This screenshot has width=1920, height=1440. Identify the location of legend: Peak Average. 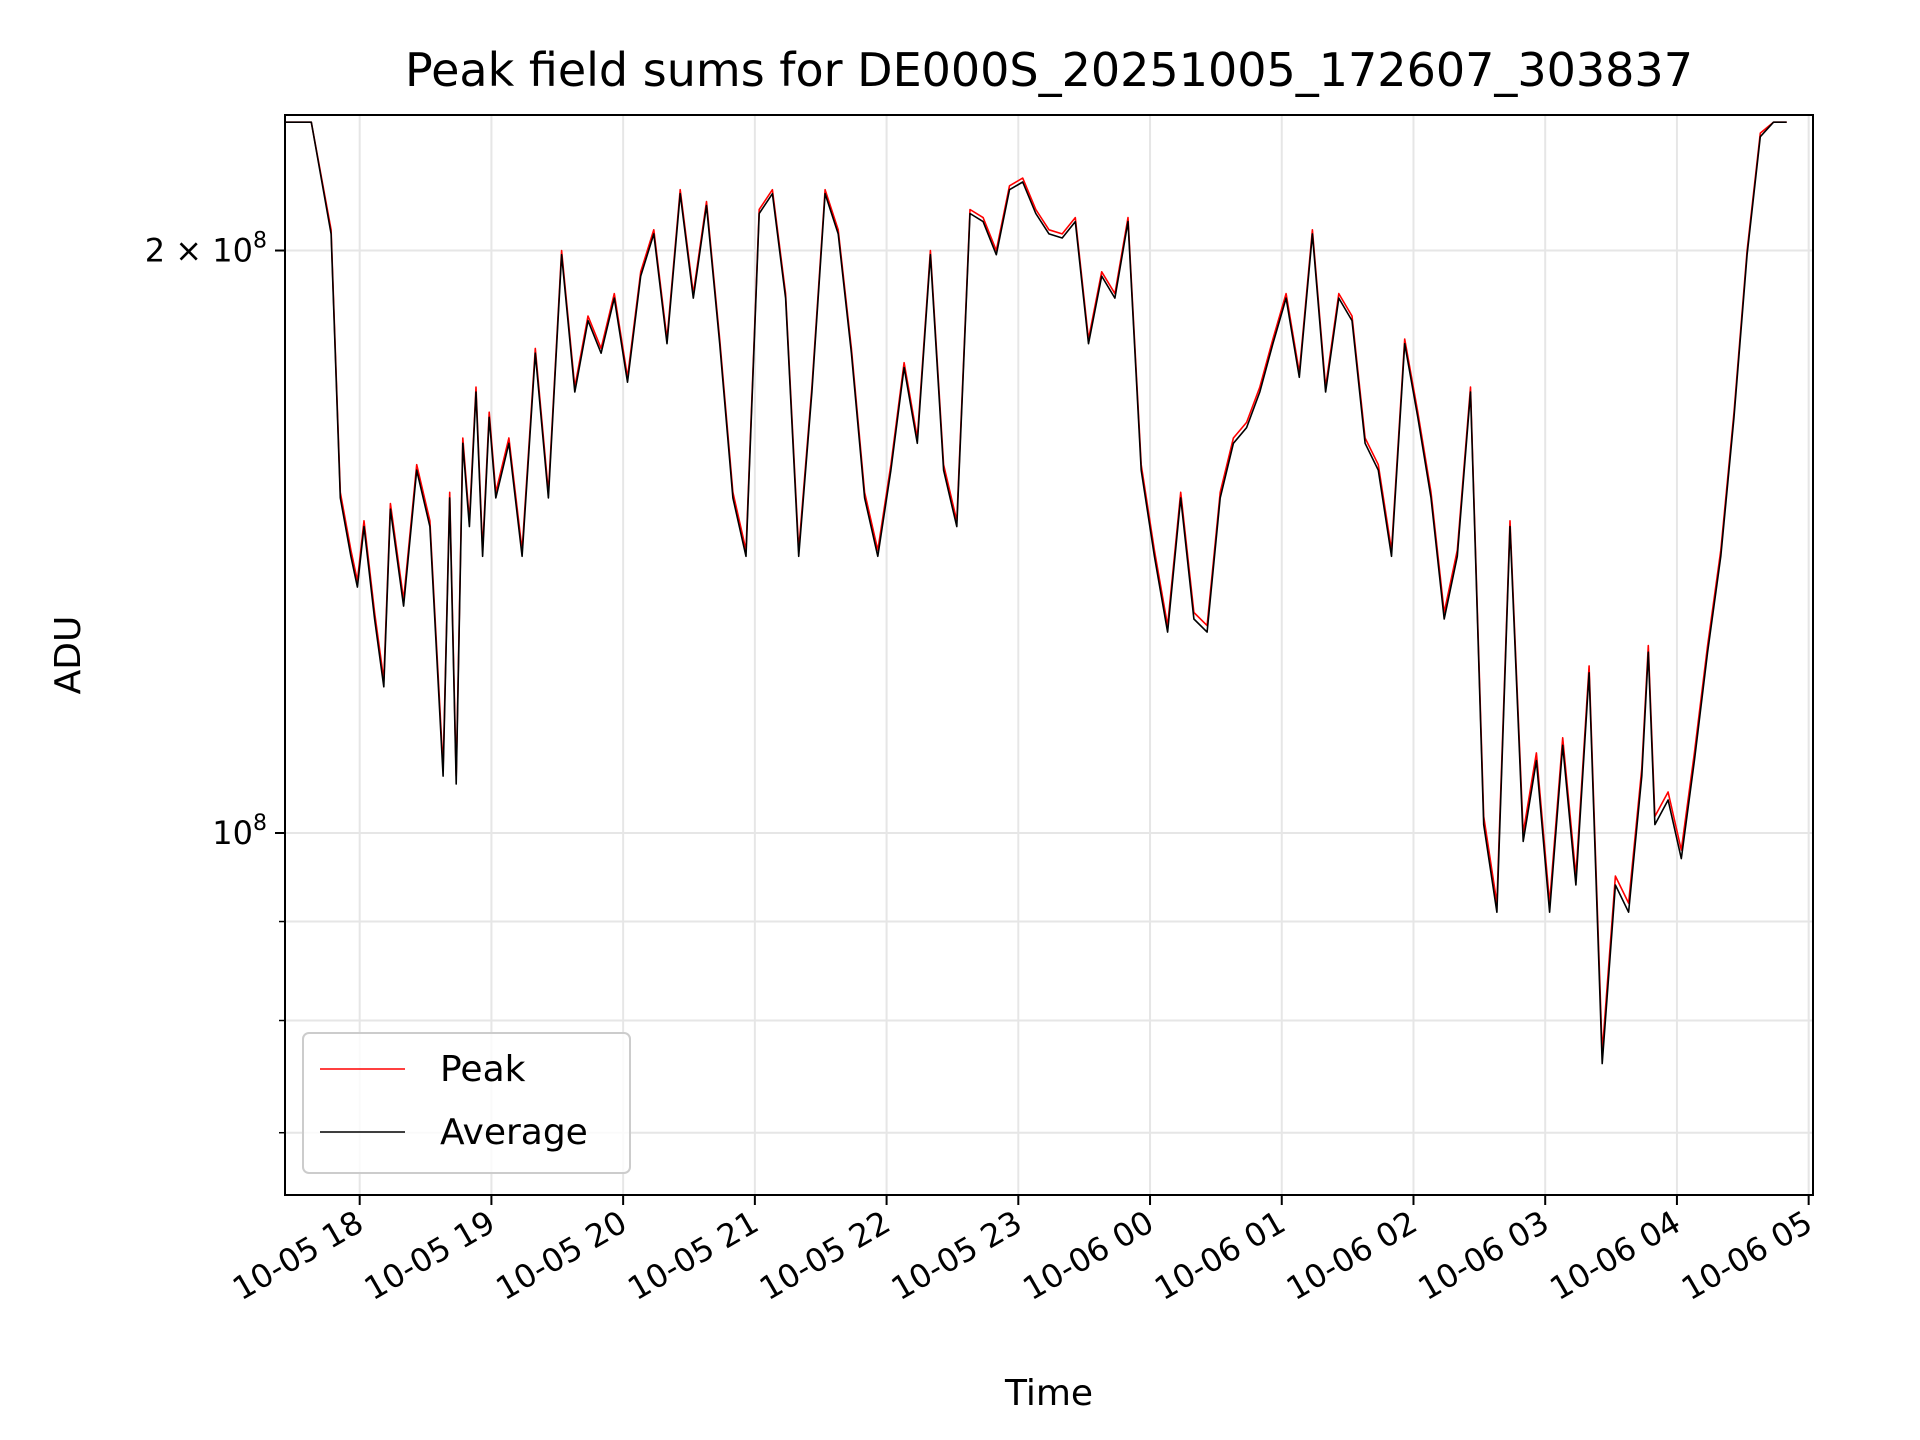
(466, 1103).